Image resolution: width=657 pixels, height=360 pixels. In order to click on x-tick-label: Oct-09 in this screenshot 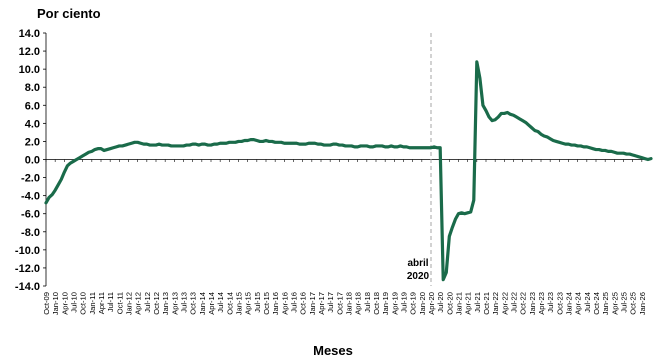, I will do `click(46, 303)`.